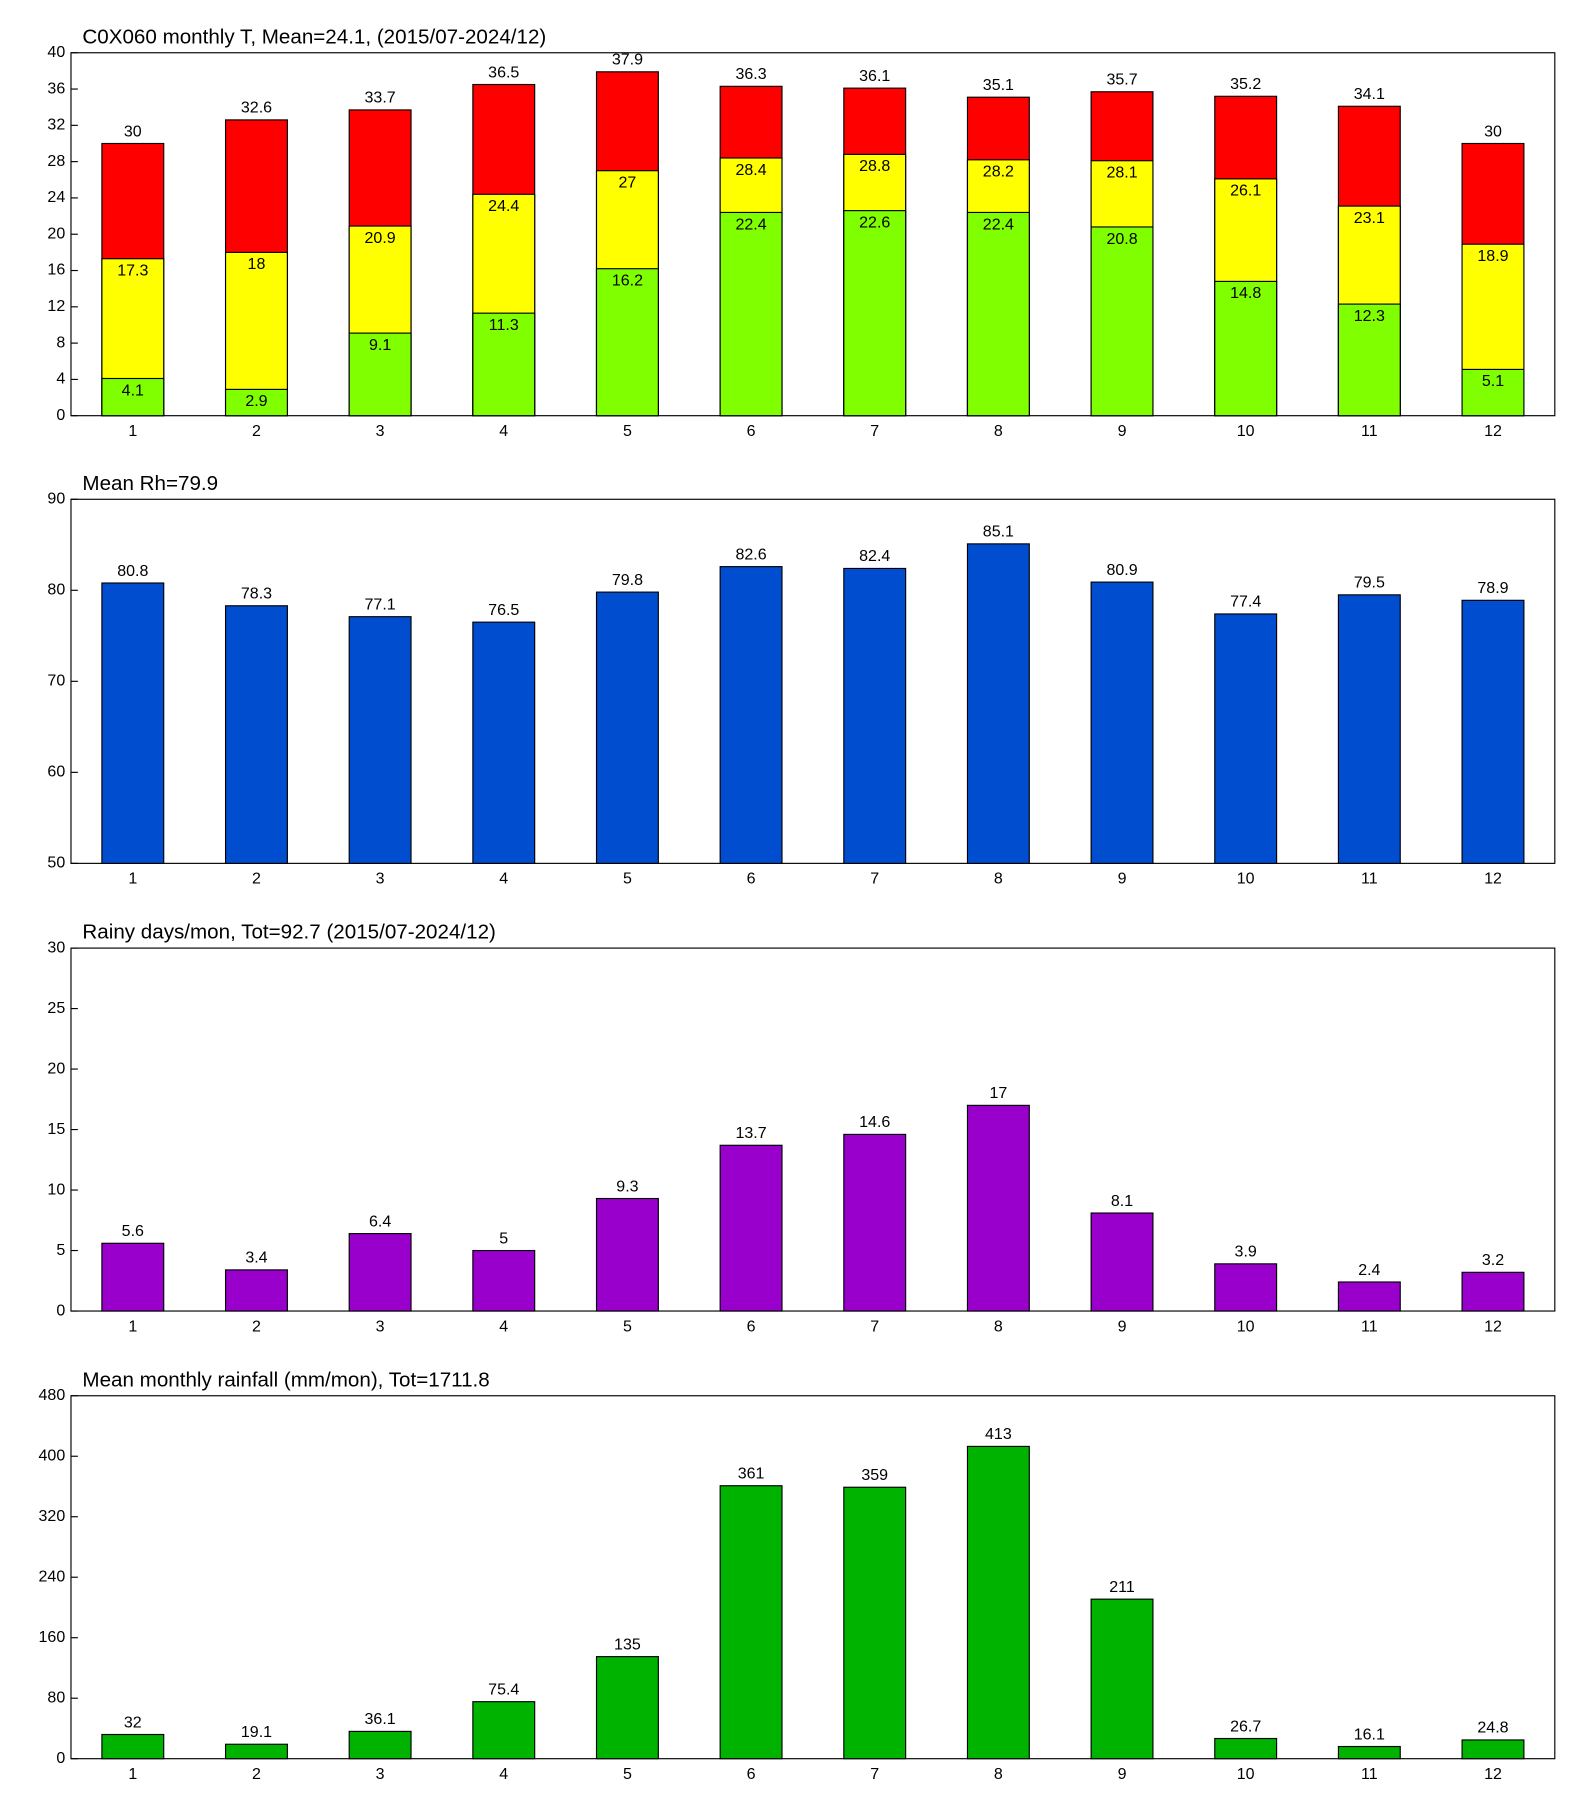 This screenshot has height=1800, width=1580. Describe the element at coordinates (56, 499) in the screenshot. I see `y-tick-label: 90` at that location.